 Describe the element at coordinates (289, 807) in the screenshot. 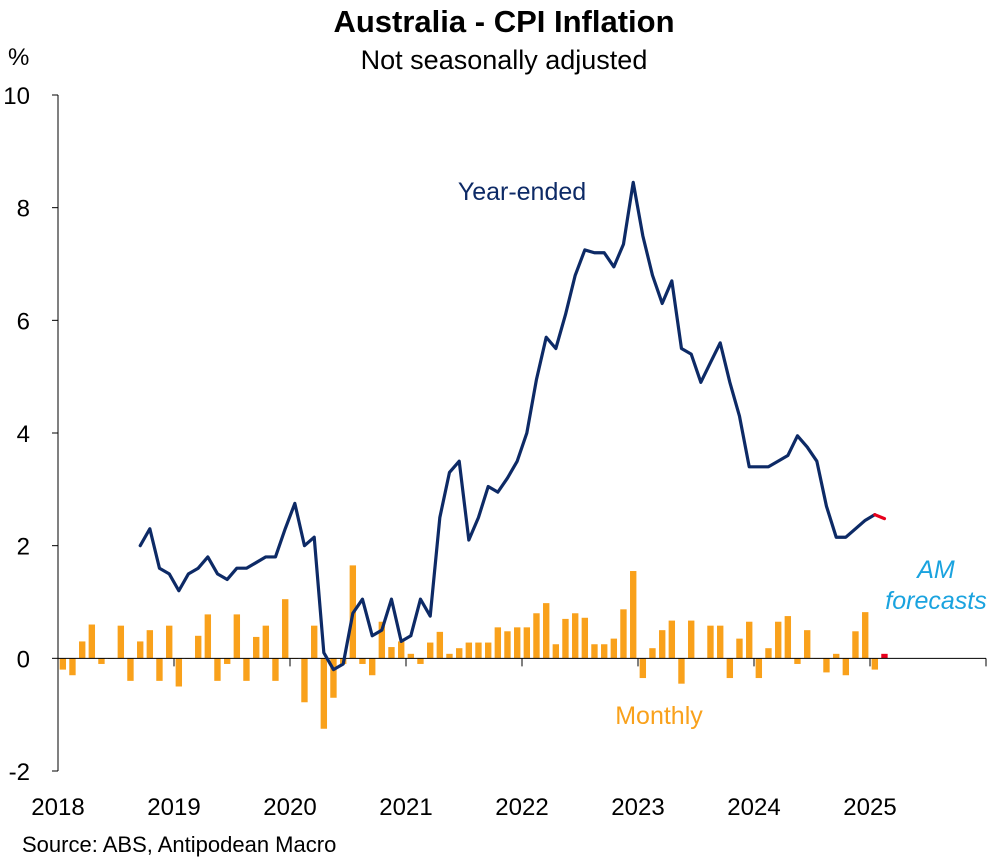

I see `x-tick-label: 2020` at that location.